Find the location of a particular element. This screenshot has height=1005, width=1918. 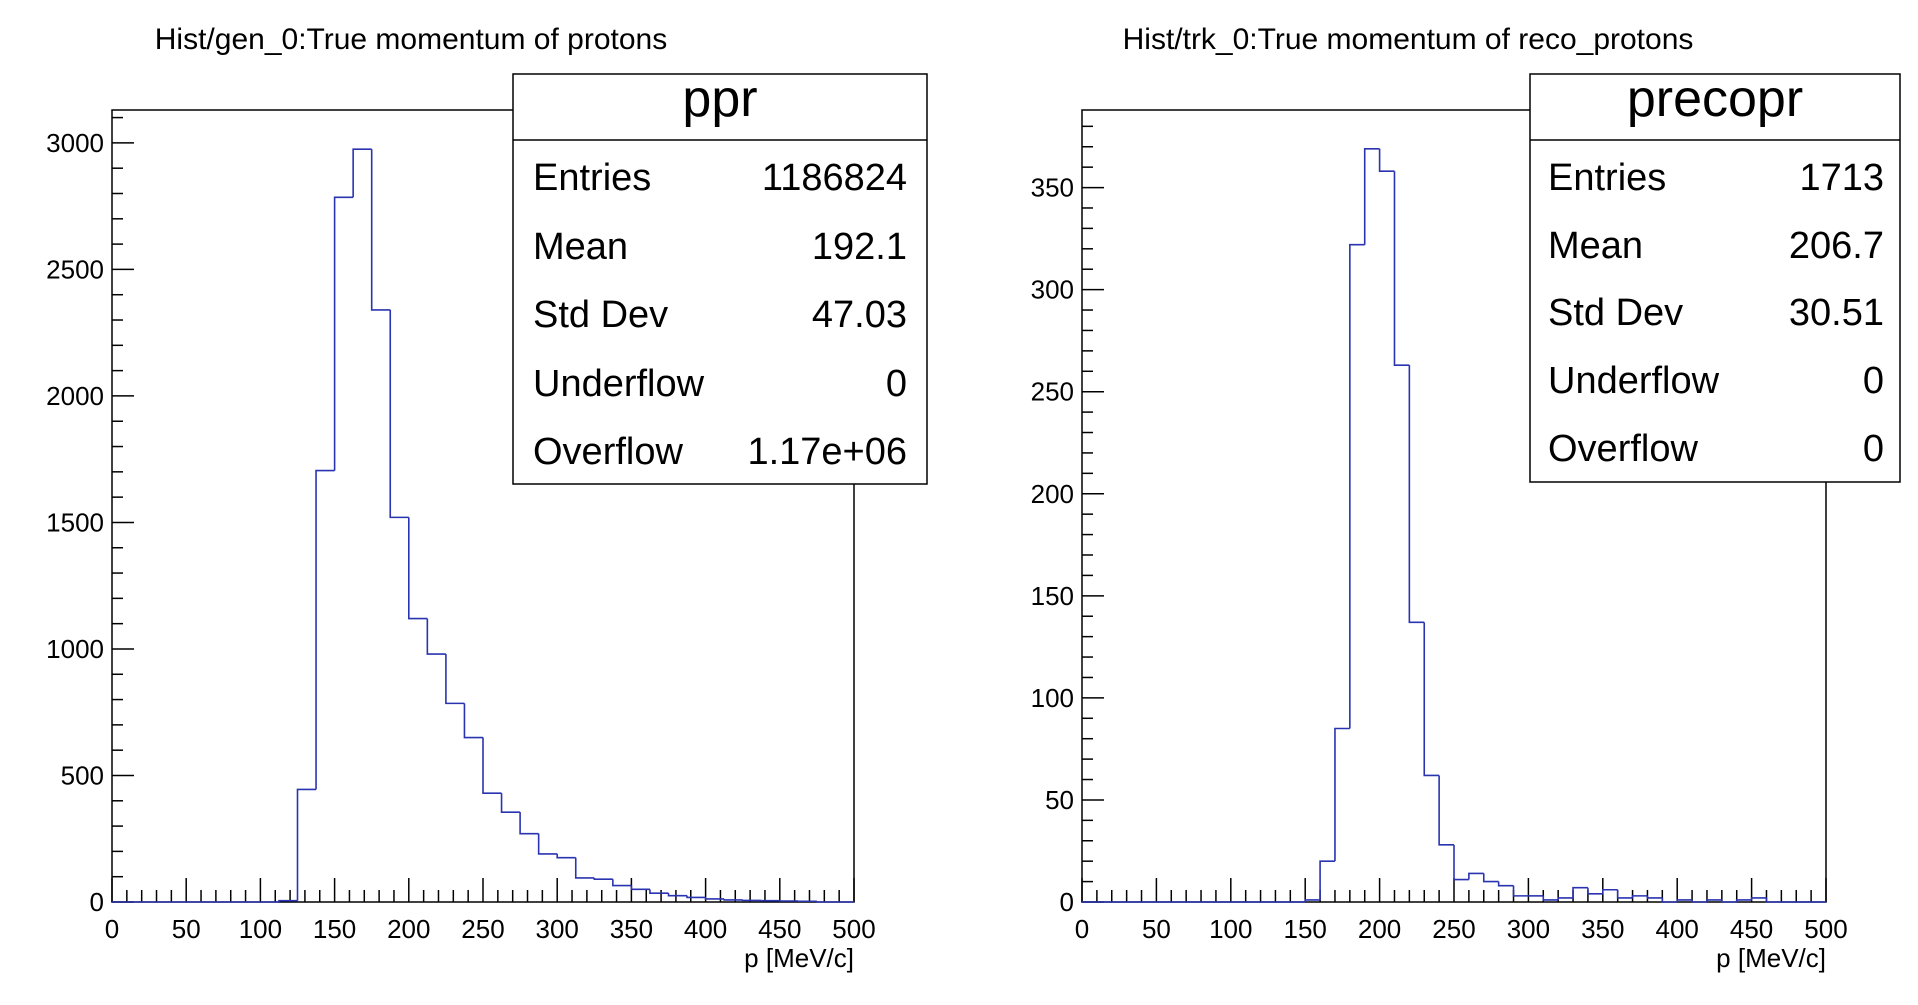

y-axis: 0 50 100 150 200 250 300 350 is located at coordinates (1052, 545).